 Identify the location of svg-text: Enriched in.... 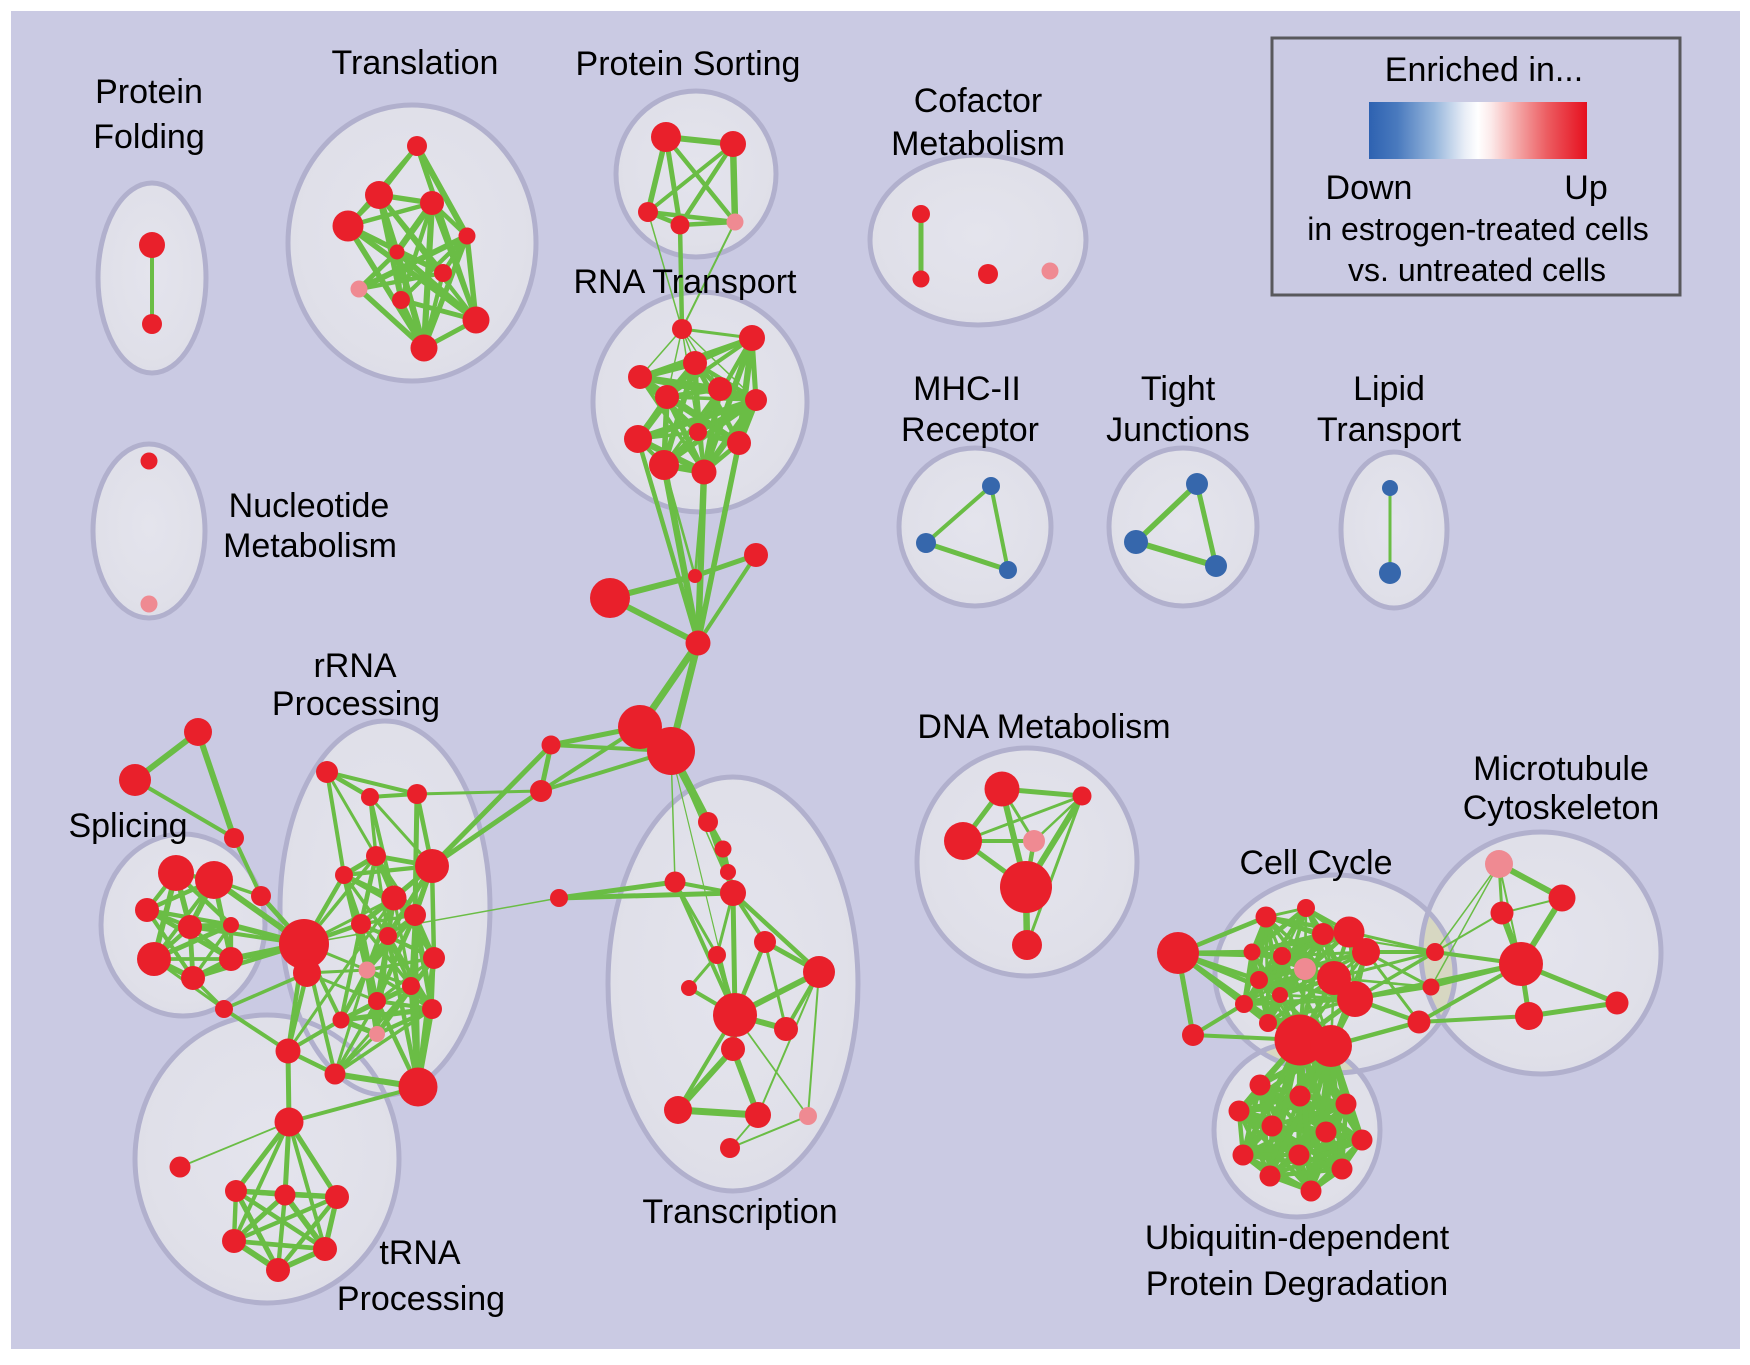
(1484, 70).